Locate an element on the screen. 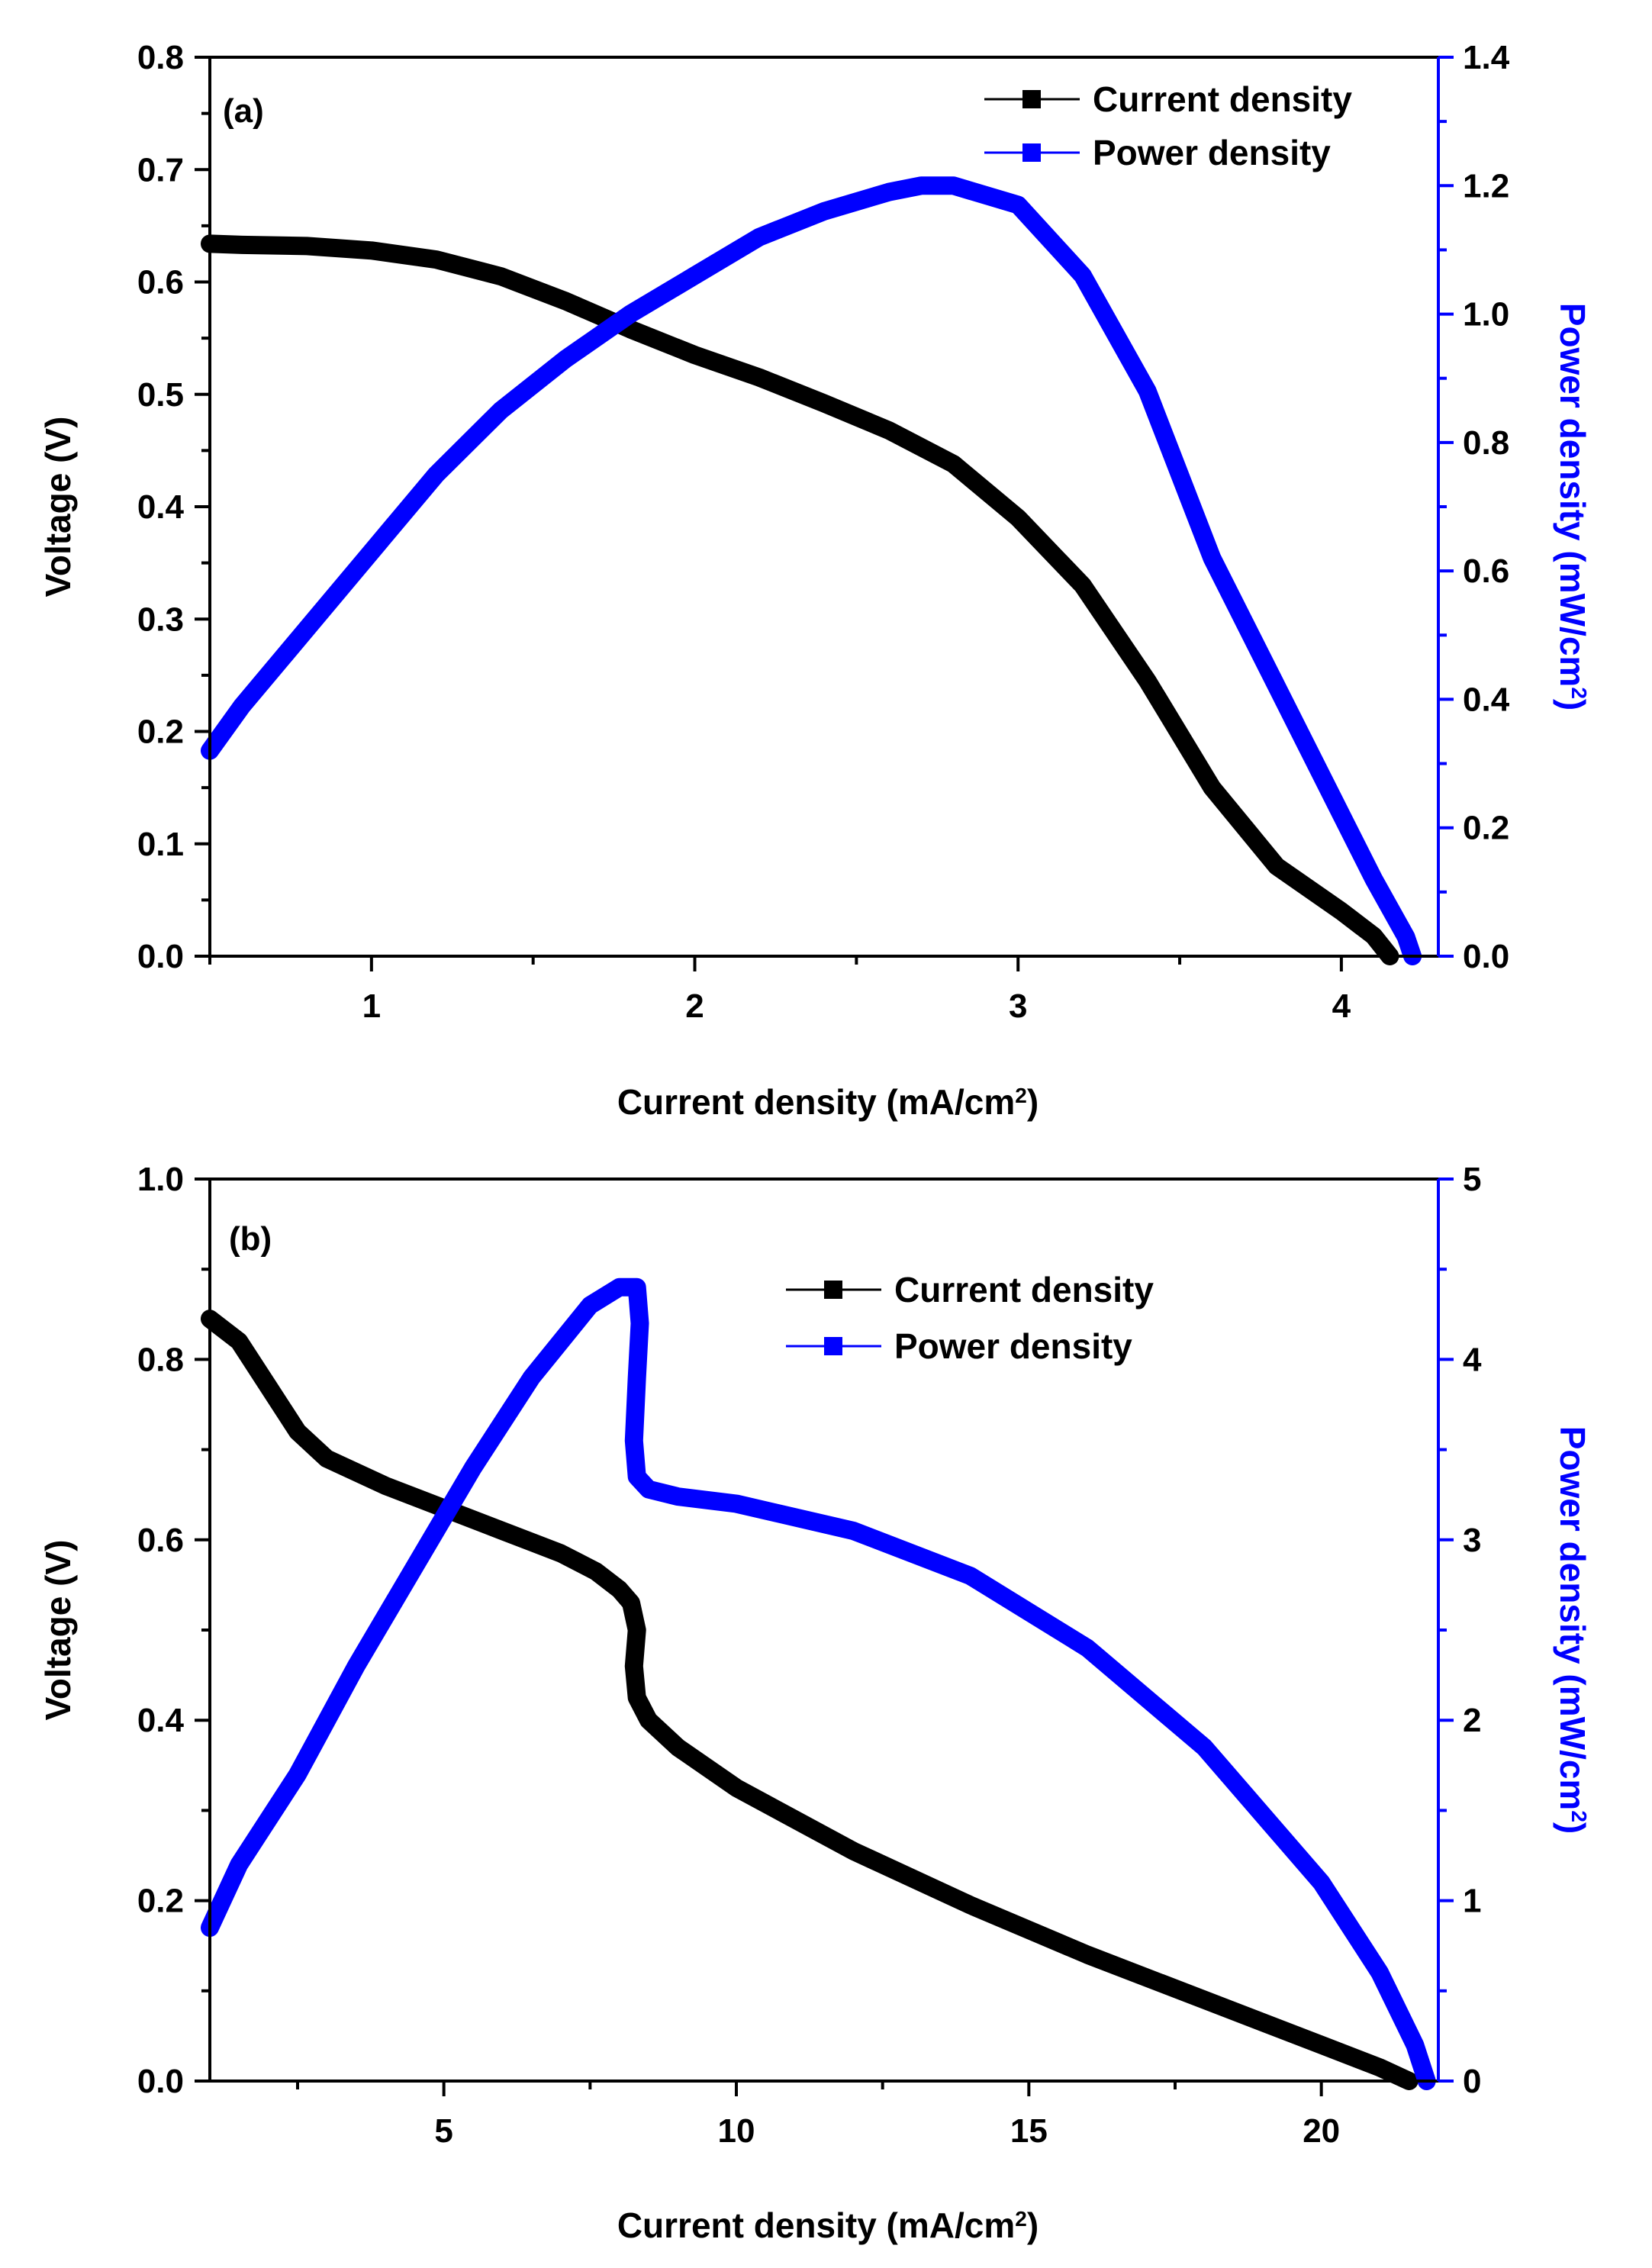 The width and height of the screenshot is (1652, 2268). y-axis-title-a: Voltage (V) is located at coordinates (58, 507).